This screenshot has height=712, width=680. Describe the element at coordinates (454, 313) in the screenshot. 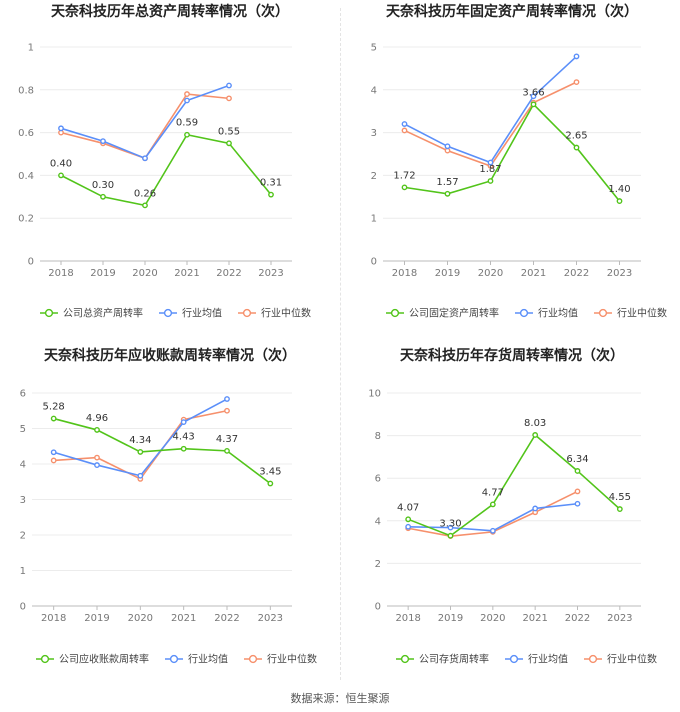

I see `legend-label: 公司固定资产周转率` at that location.